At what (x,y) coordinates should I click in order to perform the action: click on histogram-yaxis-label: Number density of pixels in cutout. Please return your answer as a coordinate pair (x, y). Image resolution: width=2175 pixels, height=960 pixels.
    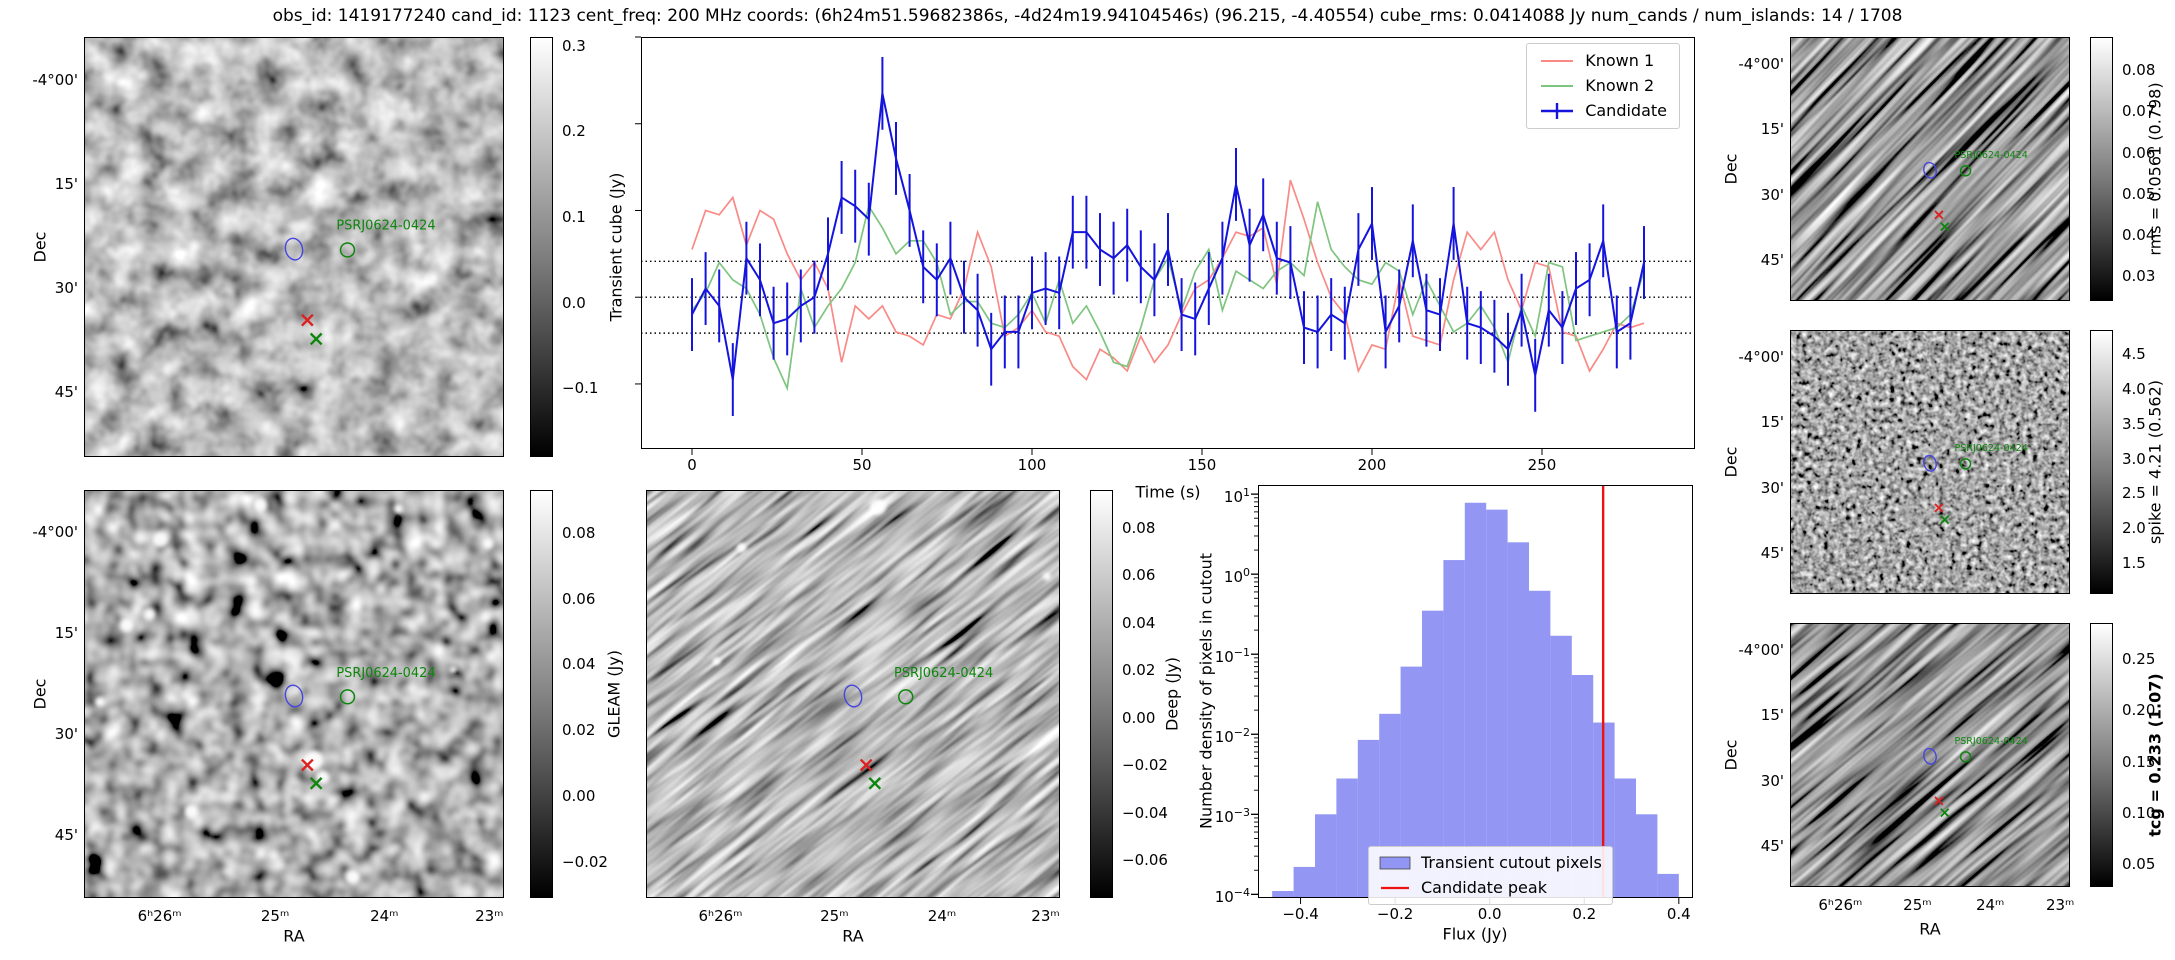
    Looking at the image, I should click on (1206, 691).